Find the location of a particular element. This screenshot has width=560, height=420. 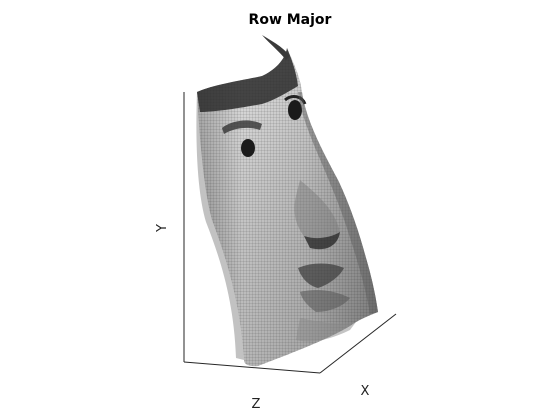

eyebrow is located at coordinates (242, 127).